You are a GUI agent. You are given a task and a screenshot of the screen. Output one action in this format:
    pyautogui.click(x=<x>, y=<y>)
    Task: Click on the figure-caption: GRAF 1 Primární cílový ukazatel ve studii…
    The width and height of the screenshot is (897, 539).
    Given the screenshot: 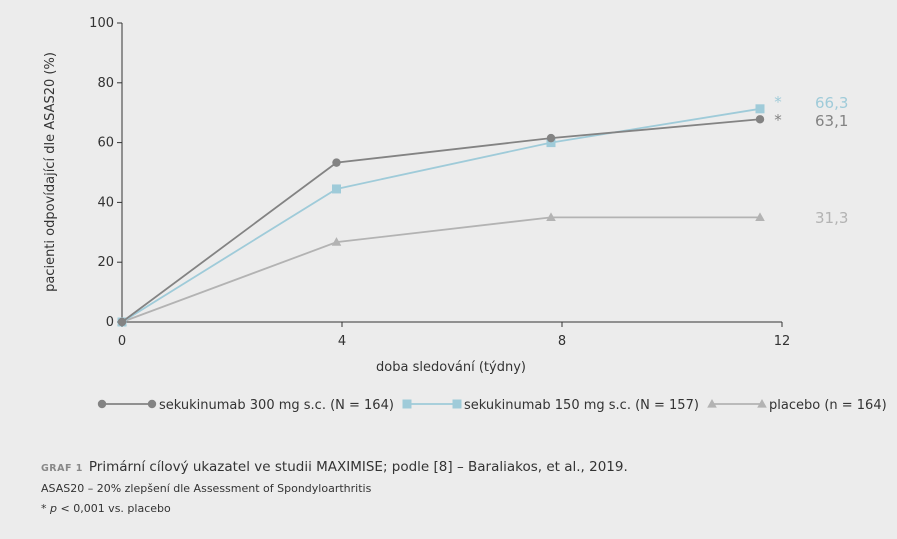 What is the action you would take?
    pyautogui.click(x=461, y=487)
    